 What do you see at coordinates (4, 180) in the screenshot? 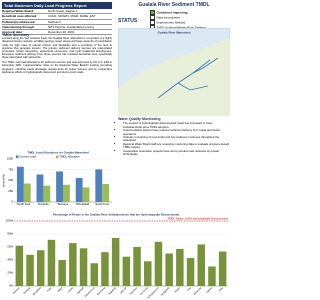
I see `y-axis-label: tons/mi²/yr` at bounding box center [4, 180].